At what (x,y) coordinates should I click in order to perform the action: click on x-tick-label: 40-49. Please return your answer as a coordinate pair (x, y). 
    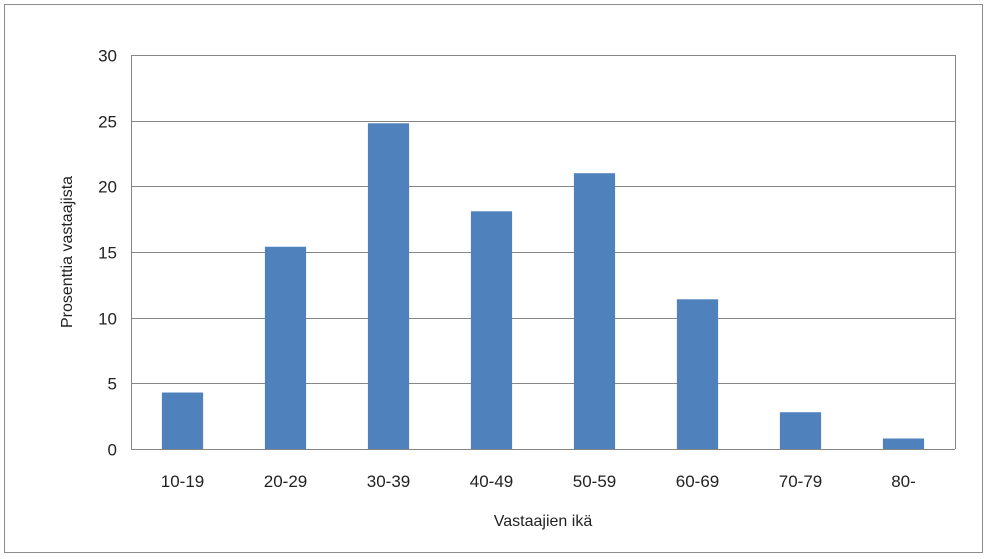
    Looking at the image, I should click on (491, 481).